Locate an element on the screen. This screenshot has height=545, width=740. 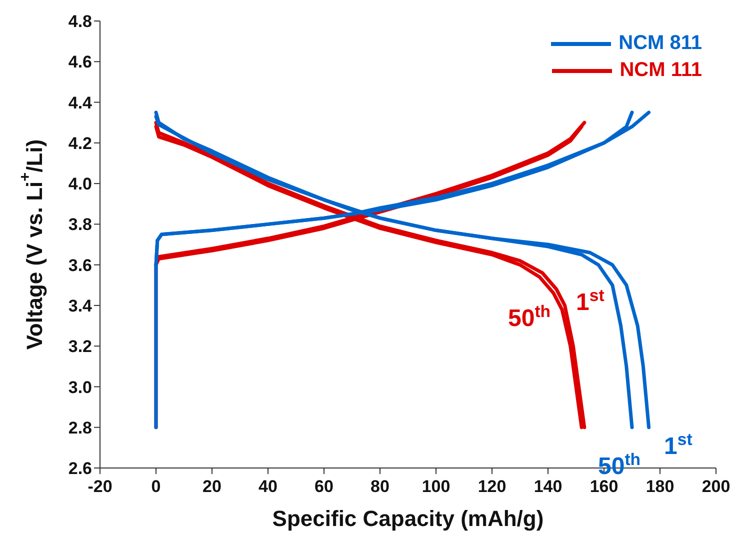
x-tick-label: 120 is located at coordinates (492, 486).